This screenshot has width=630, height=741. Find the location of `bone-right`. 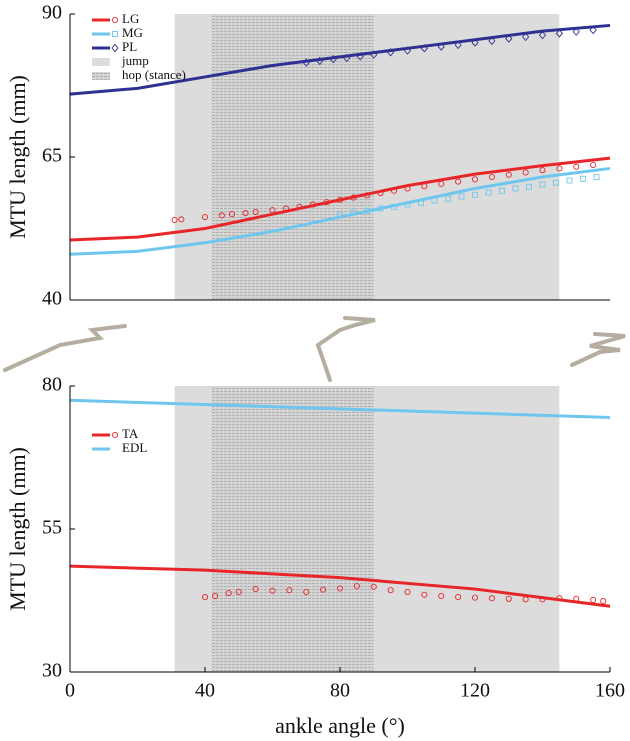

bone-right is located at coordinates (598, 349).